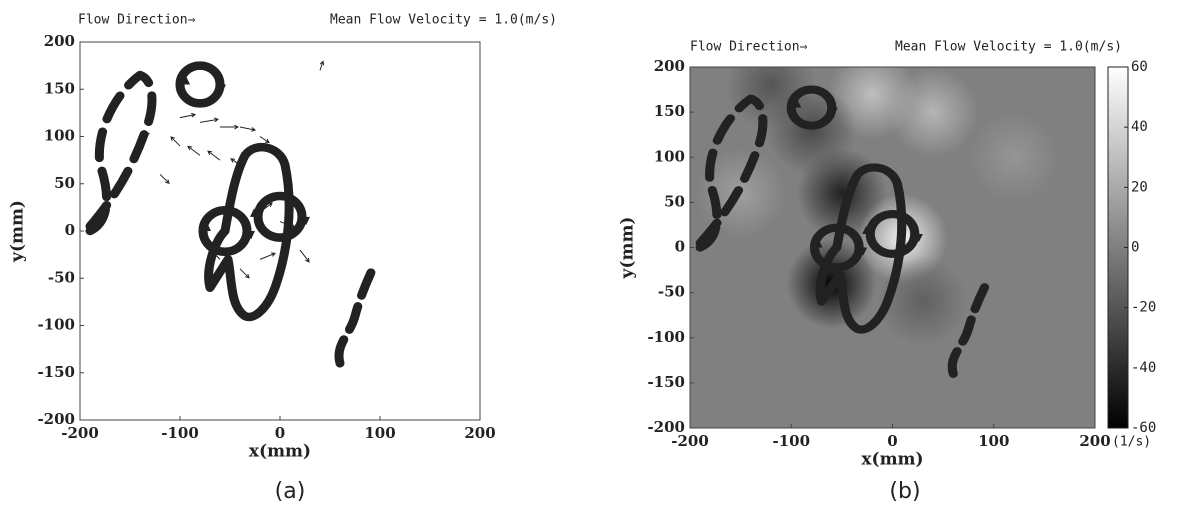 The width and height of the screenshot is (1193, 515). Describe the element at coordinates (1135, 248) in the screenshot. I see `colorbar-tick-label: 0` at that location.